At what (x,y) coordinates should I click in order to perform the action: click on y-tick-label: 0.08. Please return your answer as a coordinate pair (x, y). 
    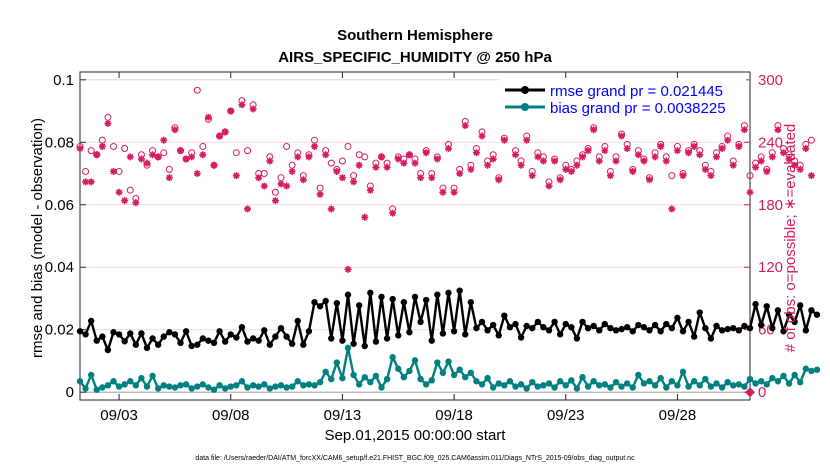
    Looking at the image, I should click on (59, 142).